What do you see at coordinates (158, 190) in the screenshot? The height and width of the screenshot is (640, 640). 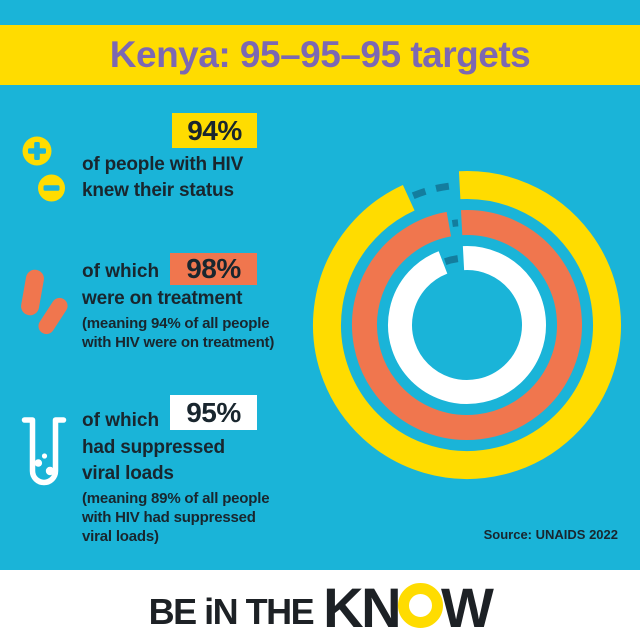 I see `stat-1-line: knew their status` at bounding box center [158, 190].